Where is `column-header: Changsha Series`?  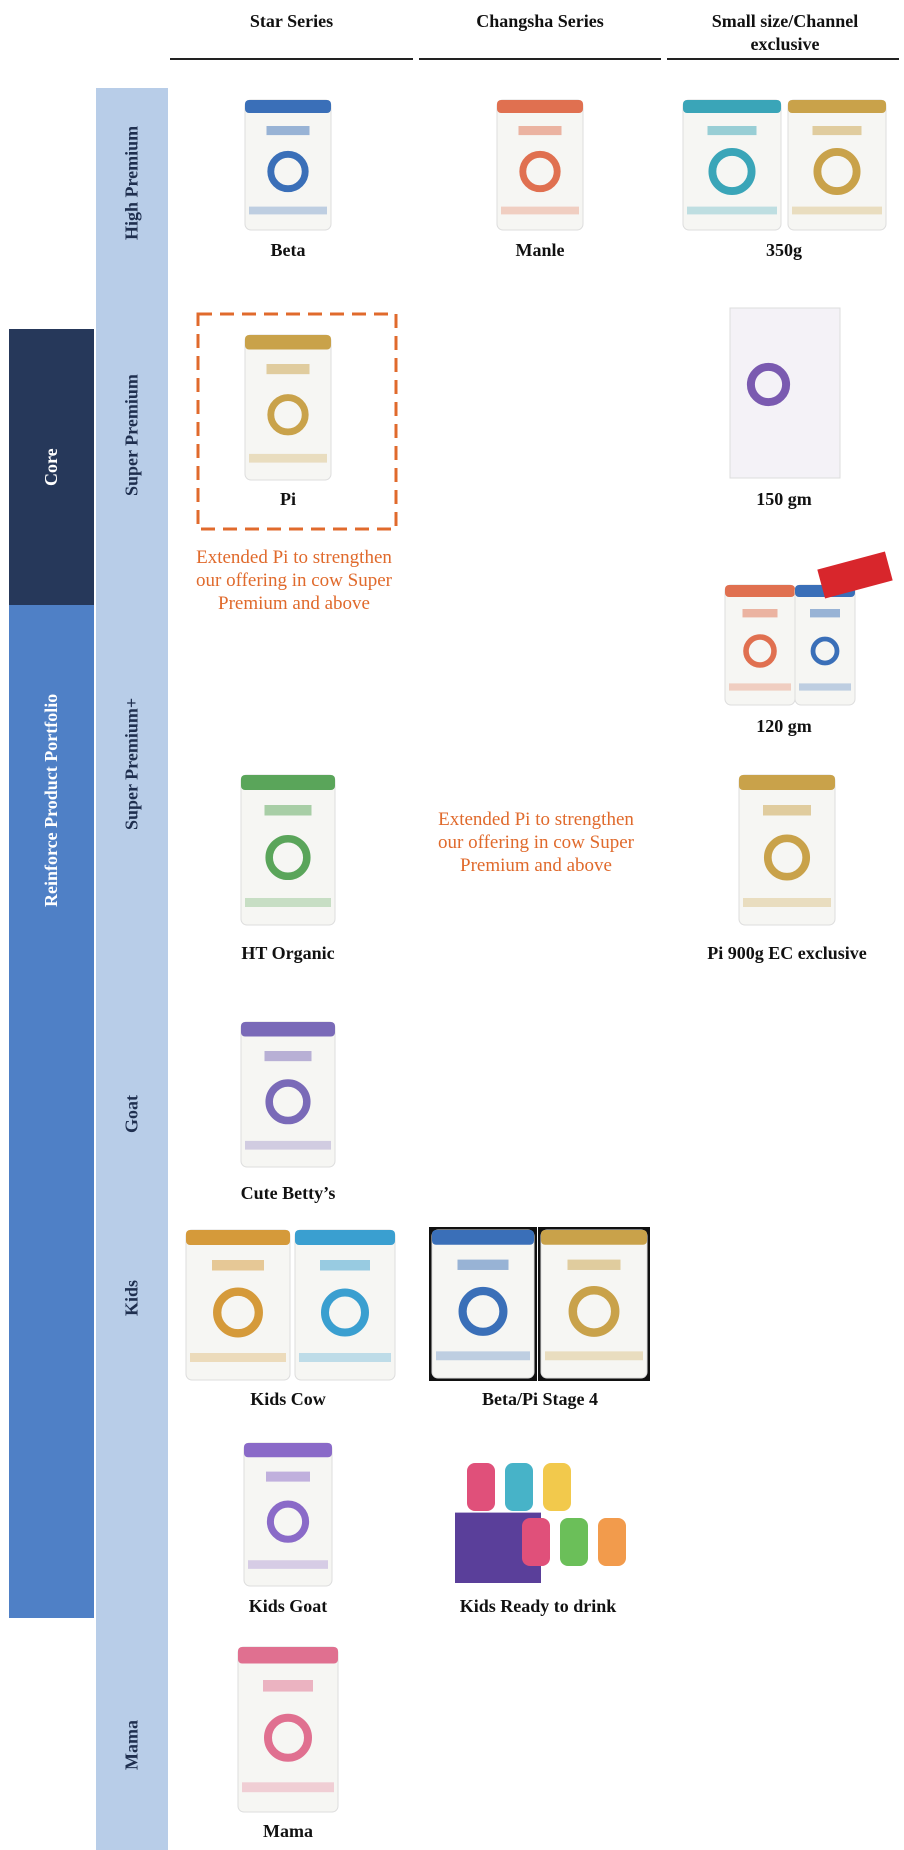 column-header: Changsha Series is located at coordinates (540, 21).